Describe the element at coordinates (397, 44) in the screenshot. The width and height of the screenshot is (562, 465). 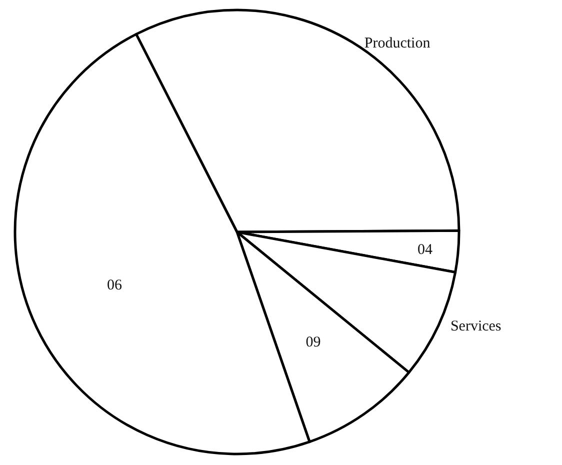
I see `slice-label: Production` at that location.